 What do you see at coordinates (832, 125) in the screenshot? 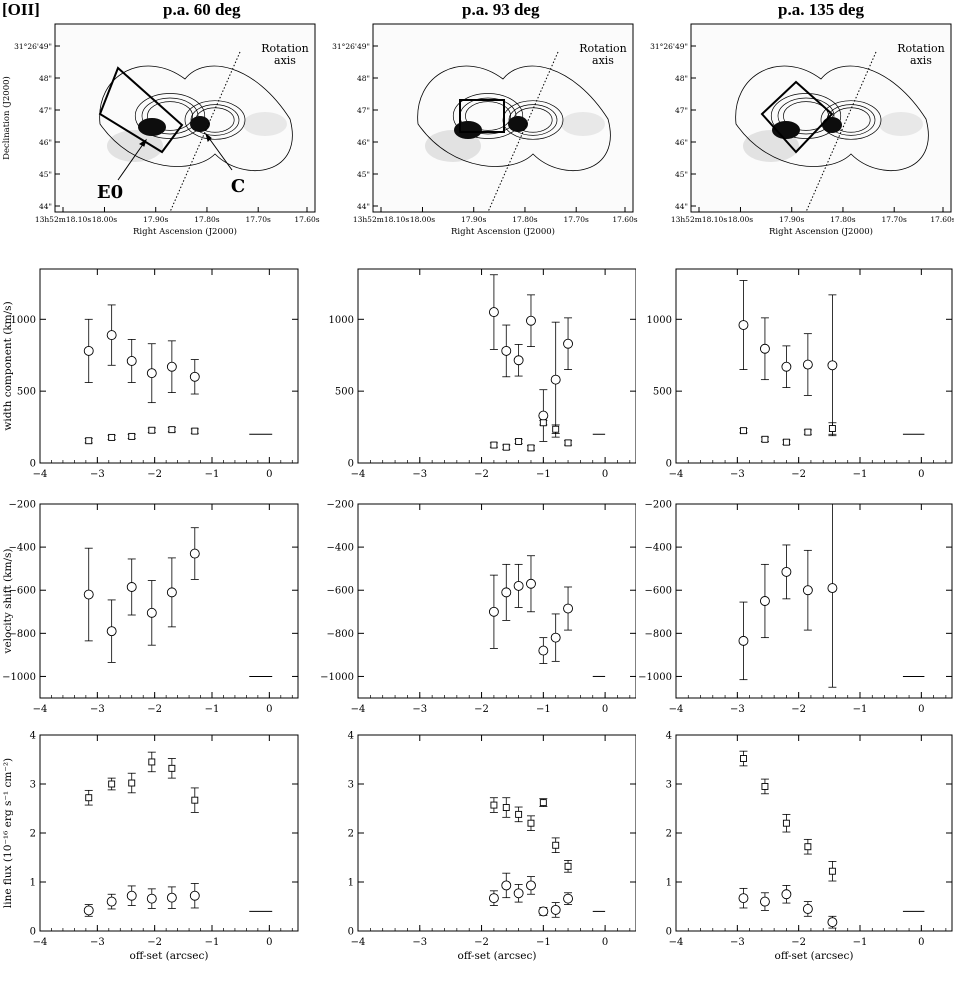
I see `nucleus-c` at bounding box center [832, 125].